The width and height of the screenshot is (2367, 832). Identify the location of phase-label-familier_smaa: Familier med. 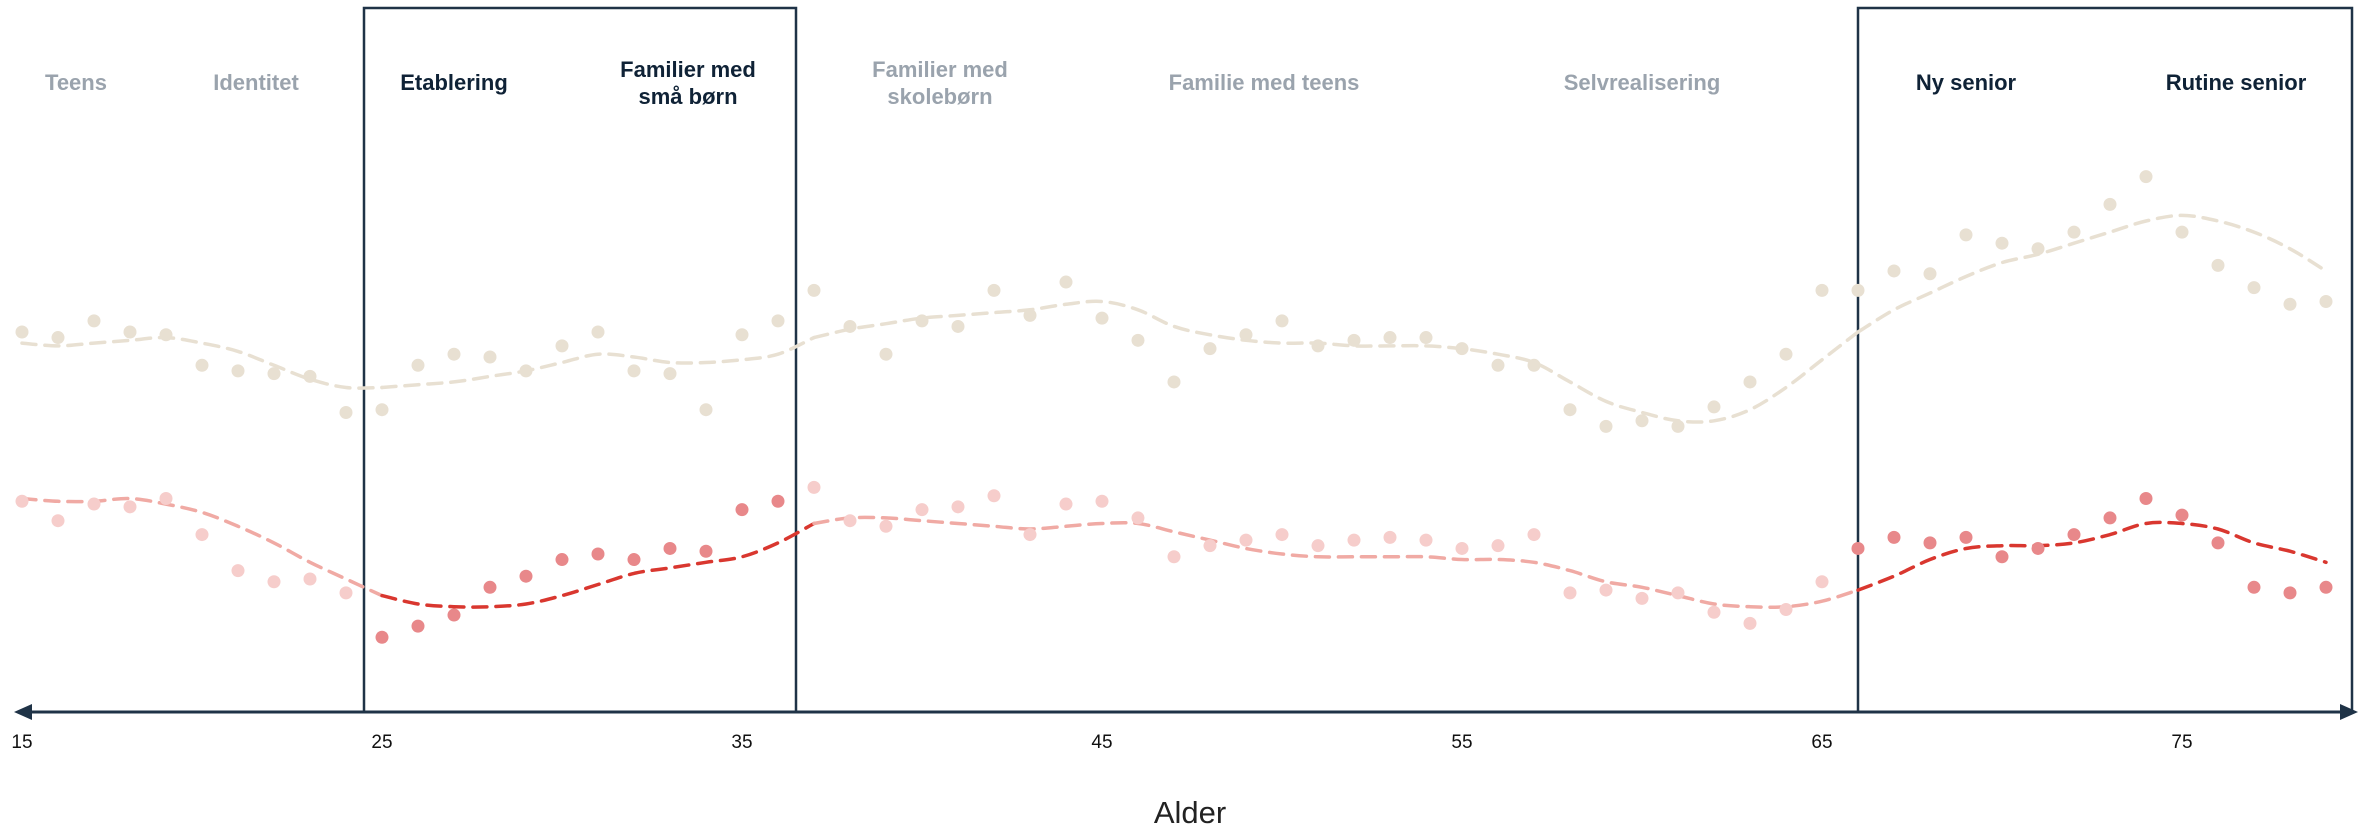
(688, 69).